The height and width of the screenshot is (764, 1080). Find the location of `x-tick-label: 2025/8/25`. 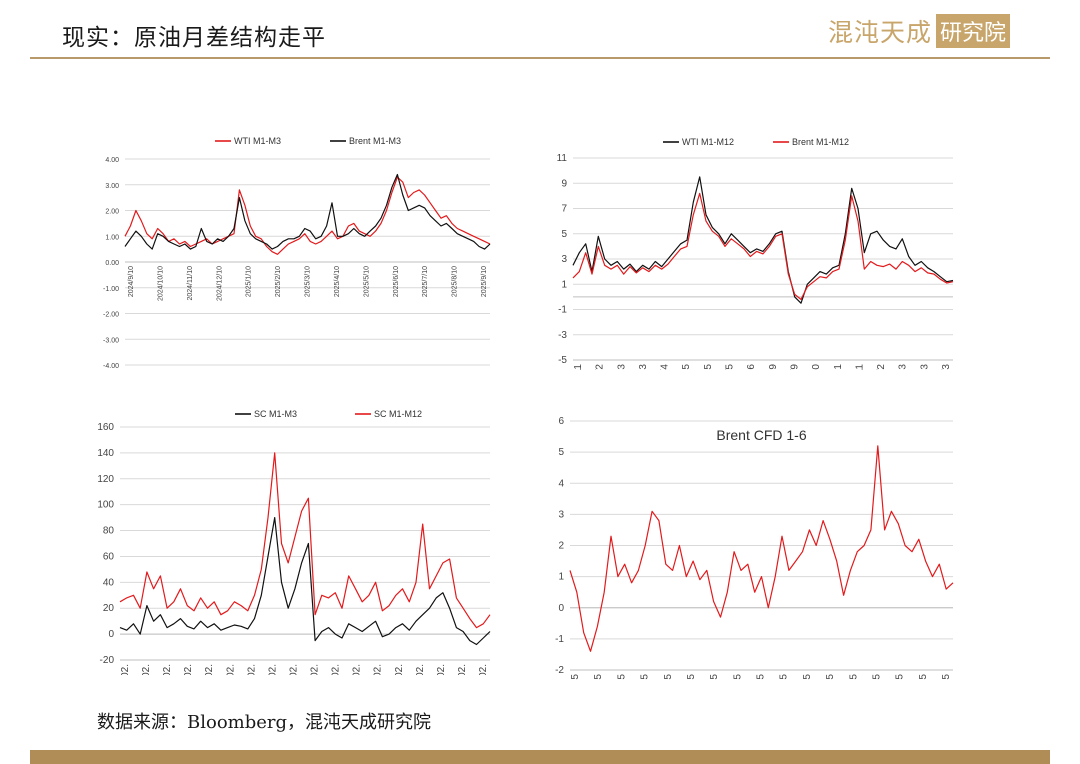

x-tick-label: 2025/8/25 is located at coordinates (946, 677).